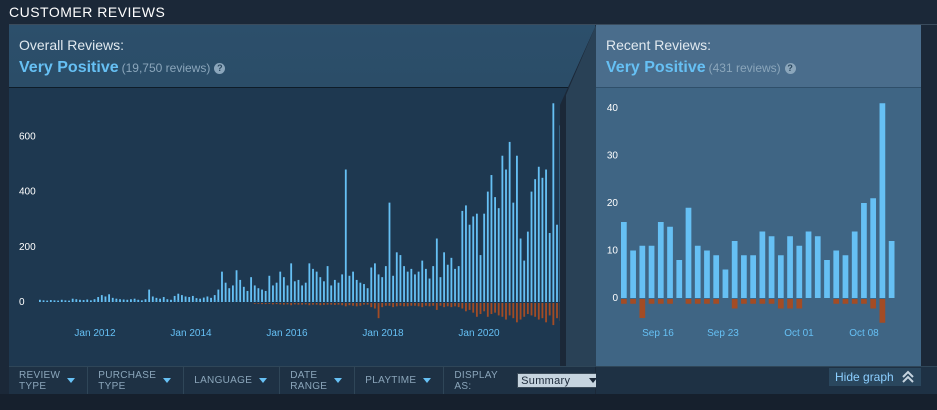  What do you see at coordinates (864, 333) in the screenshot?
I see `x-tick-label: Oct 08` at bounding box center [864, 333].